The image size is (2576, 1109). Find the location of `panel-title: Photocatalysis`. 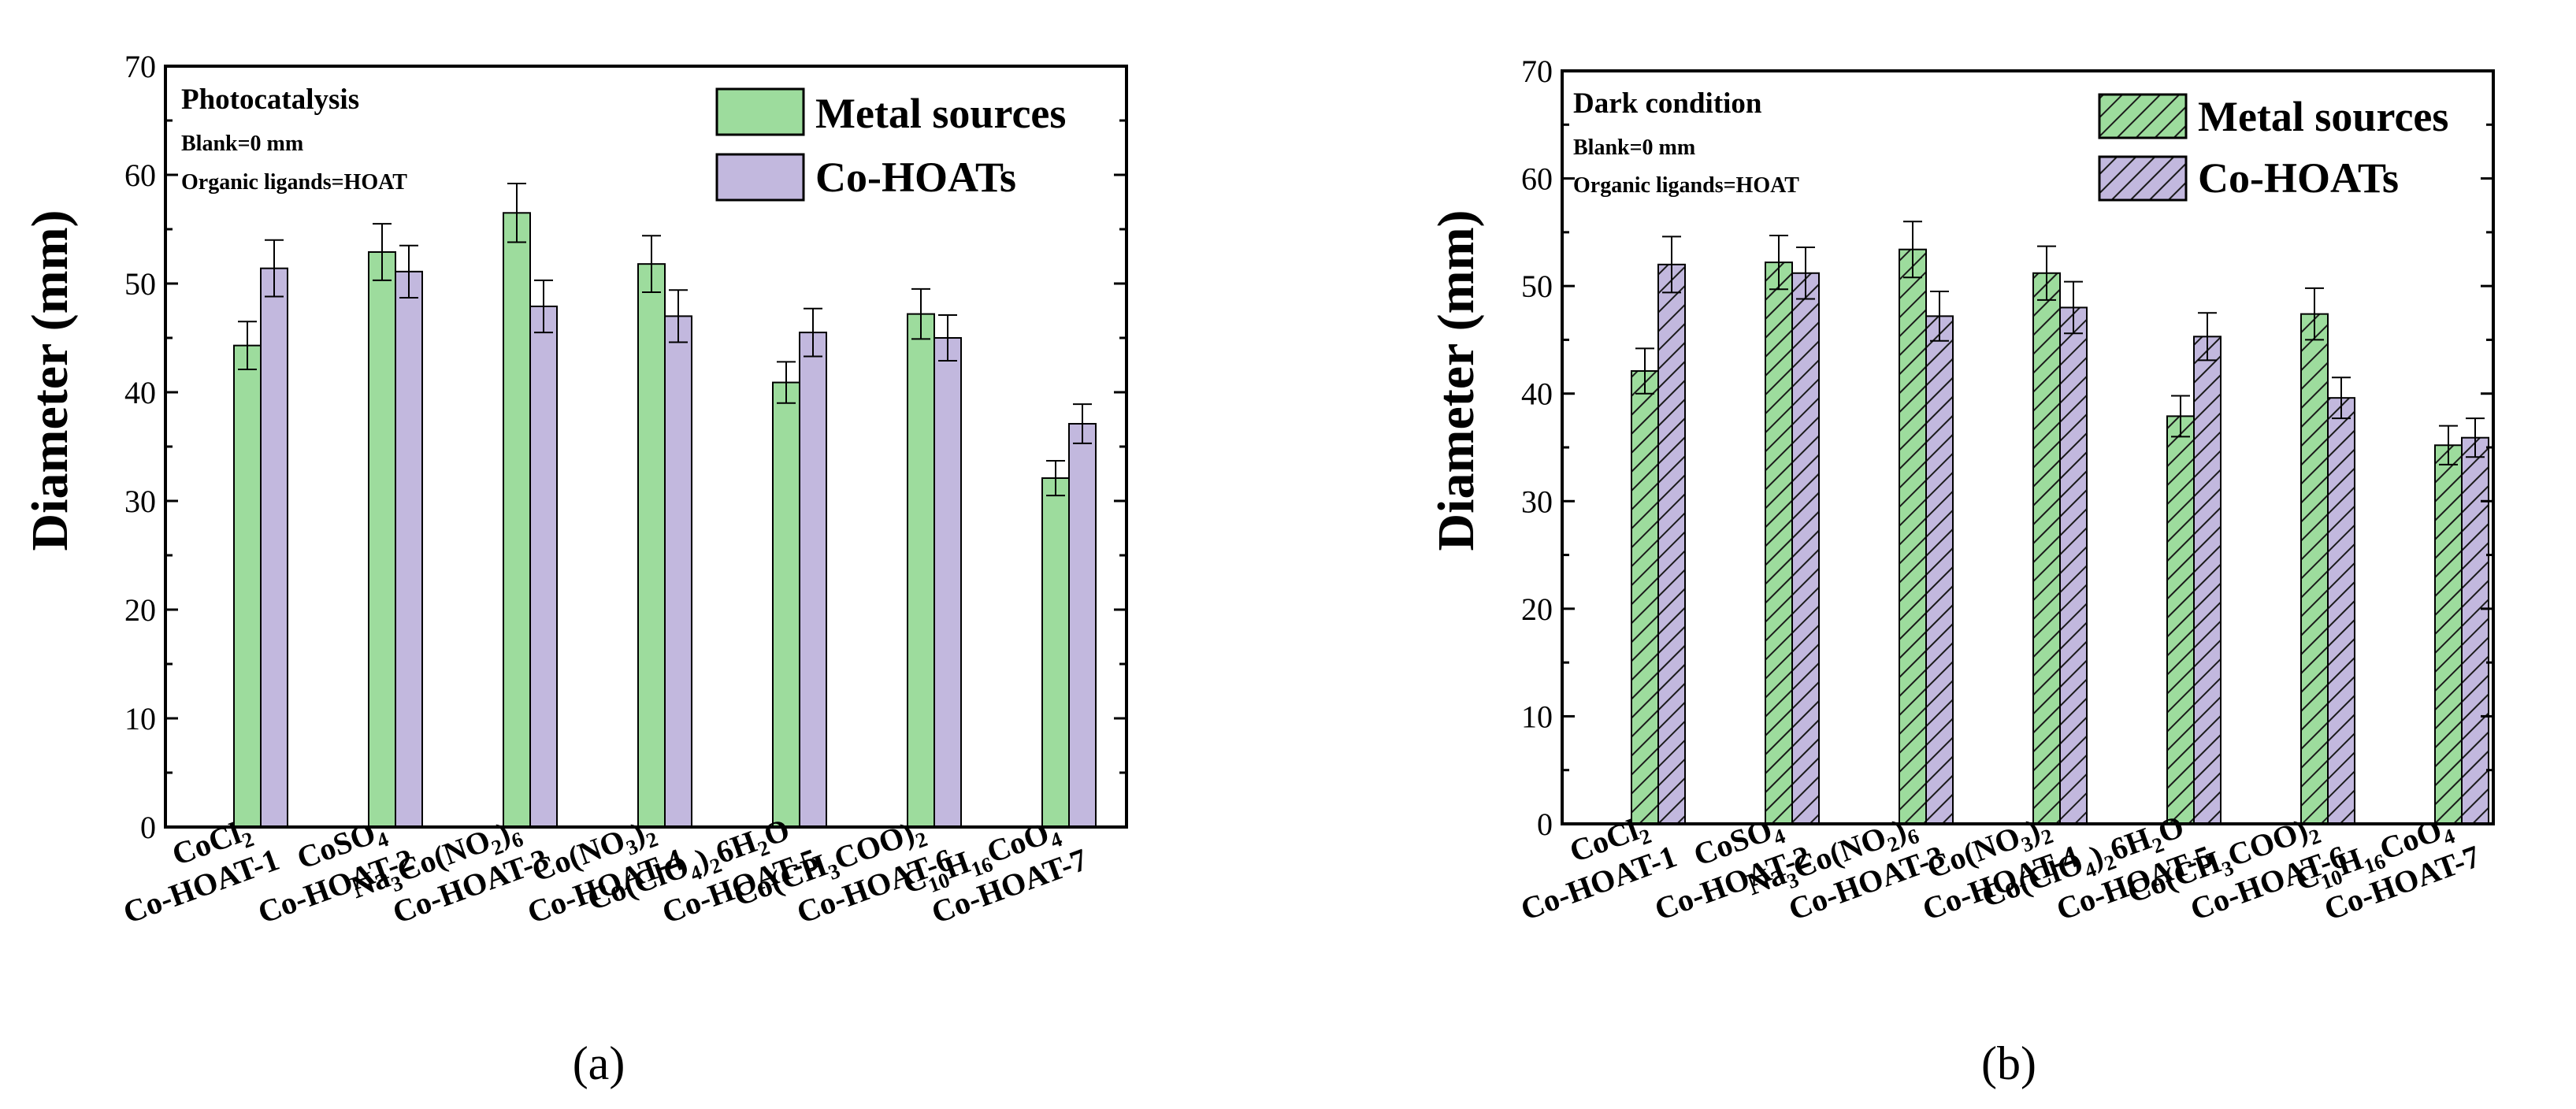

panel-title: Photocatalysis is located at coordinates (270, 99).